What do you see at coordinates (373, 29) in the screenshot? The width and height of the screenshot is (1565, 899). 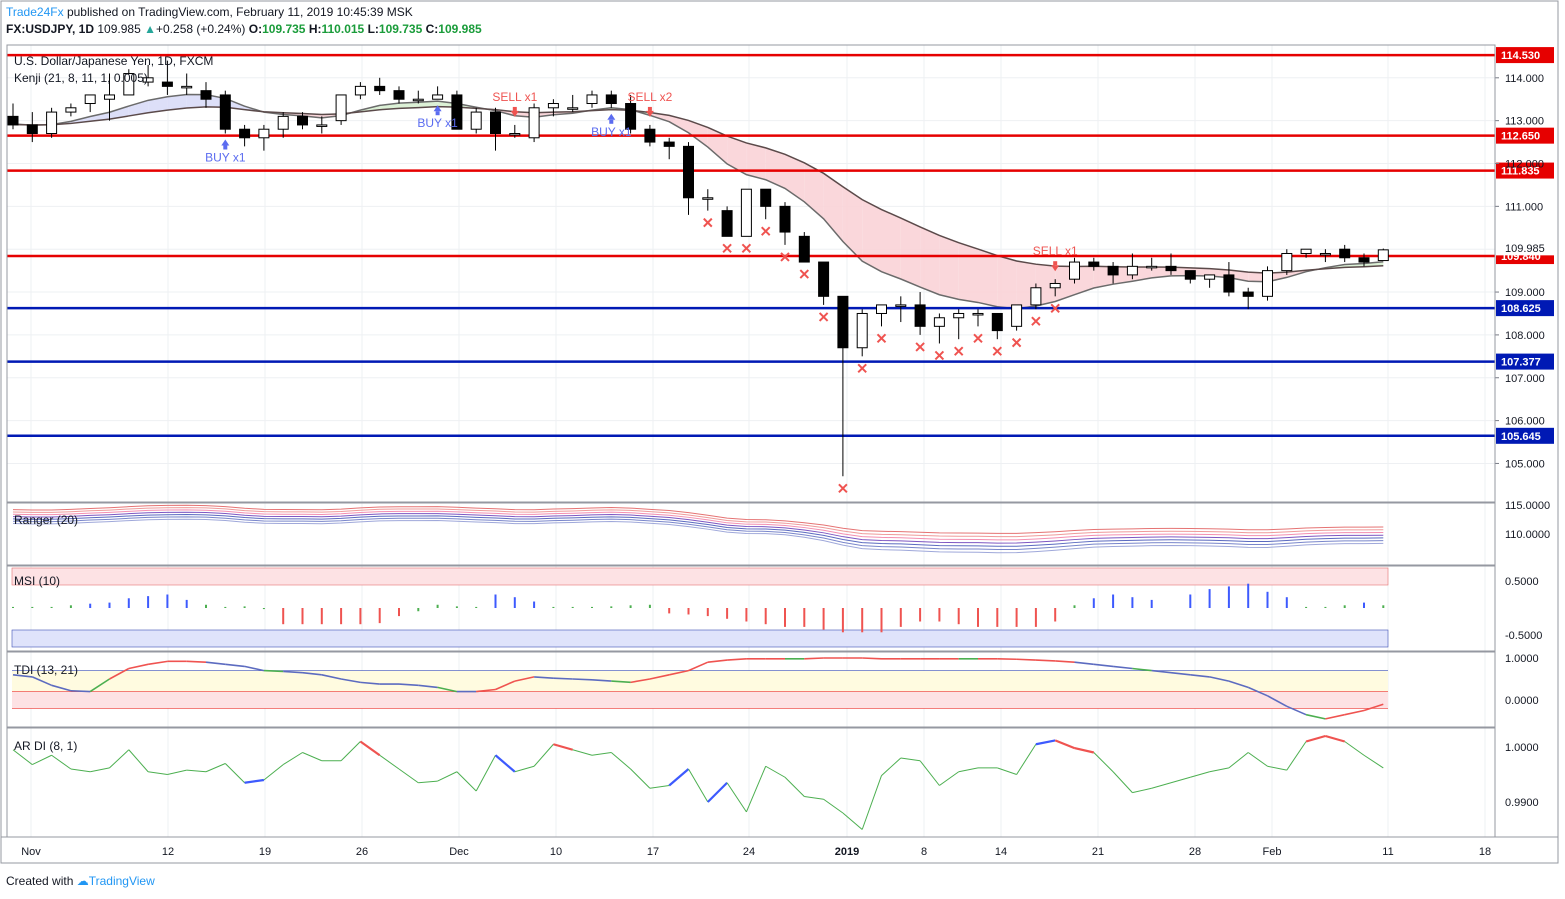 I see `low-label: L:` at bounding box center [373, 29].